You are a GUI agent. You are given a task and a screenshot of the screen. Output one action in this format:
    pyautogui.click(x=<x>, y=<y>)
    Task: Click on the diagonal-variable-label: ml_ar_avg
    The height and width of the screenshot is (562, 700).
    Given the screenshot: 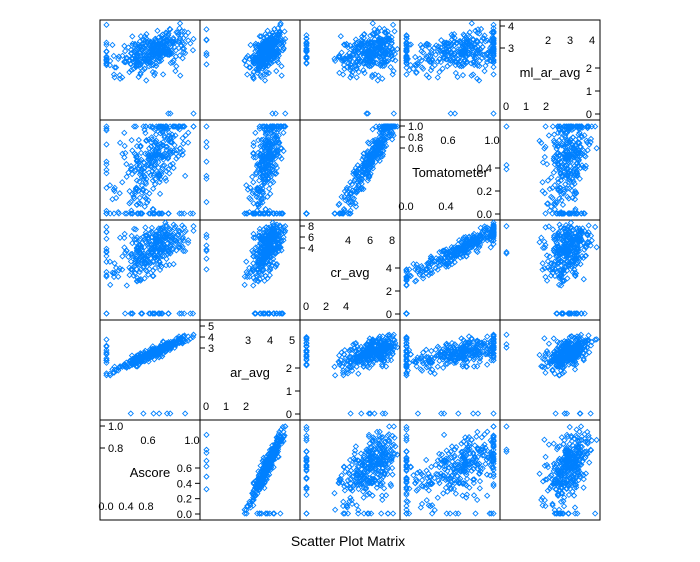 What is the action you would take?
    pyautogui.click(x=550, y=72)
    